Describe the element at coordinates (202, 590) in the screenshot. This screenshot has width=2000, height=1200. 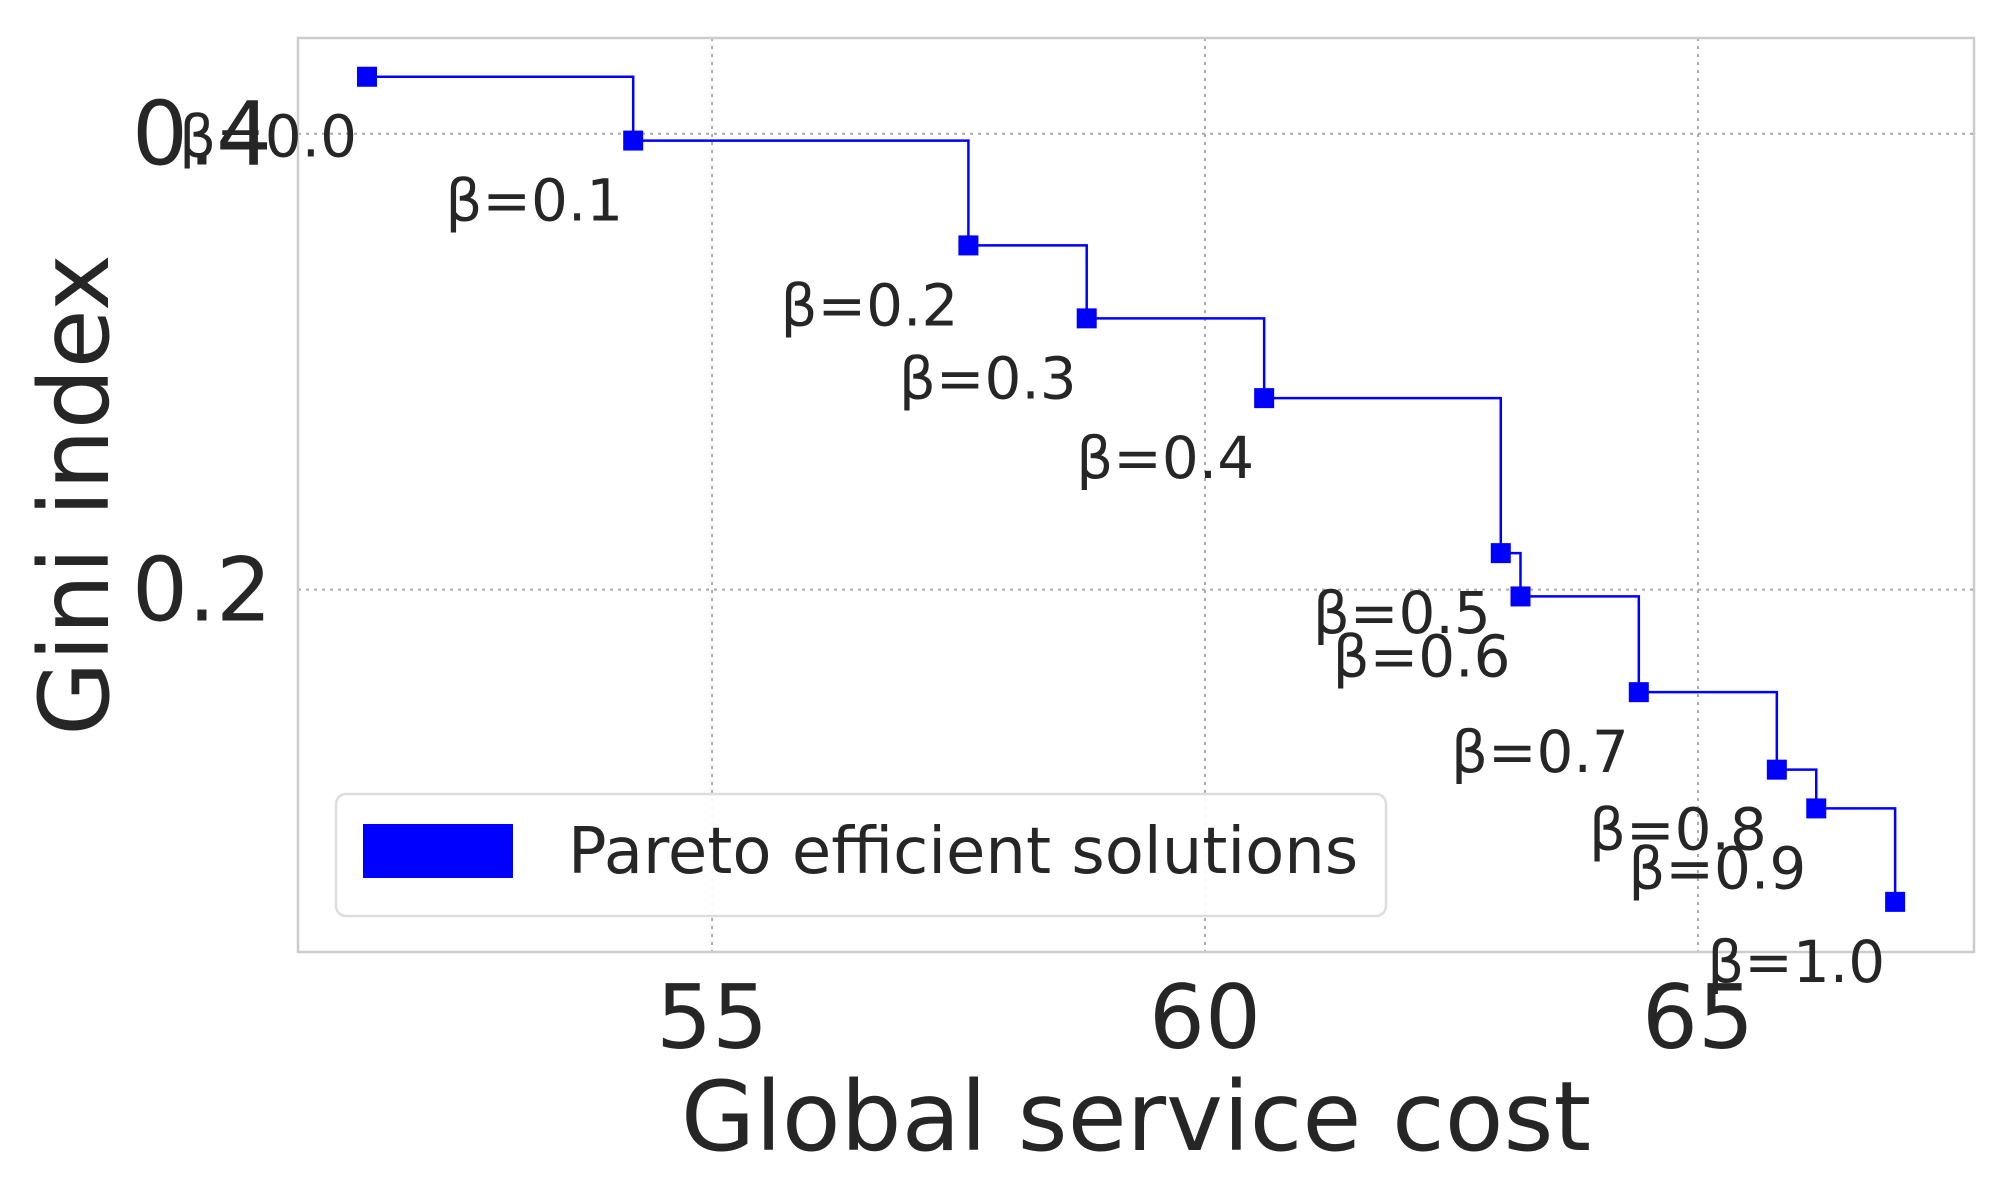
I see `y-tick-label: 0.2` at that location.